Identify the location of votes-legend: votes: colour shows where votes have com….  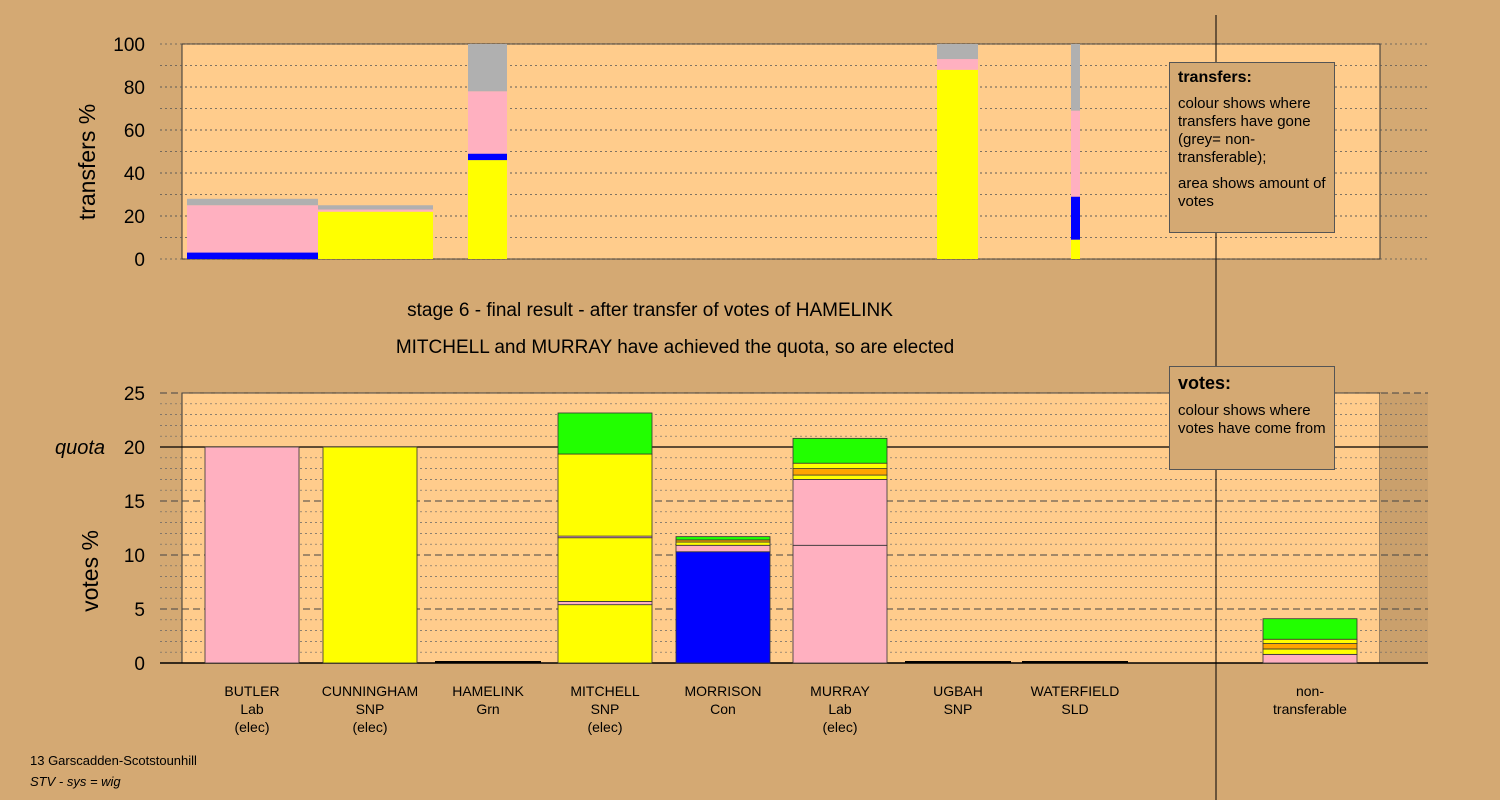
(1252, 418).